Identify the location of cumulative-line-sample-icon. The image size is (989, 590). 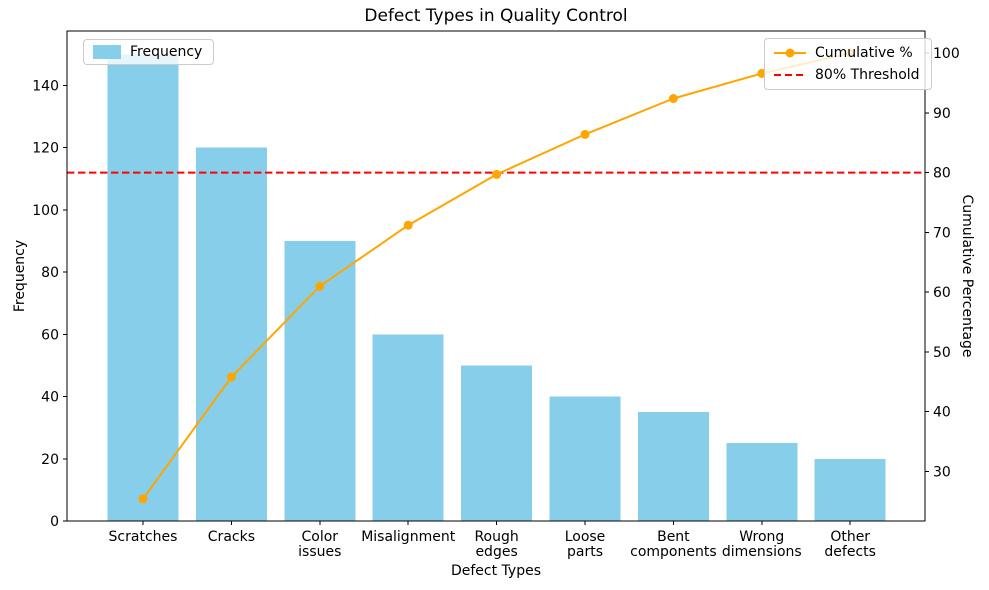
(790, 53).